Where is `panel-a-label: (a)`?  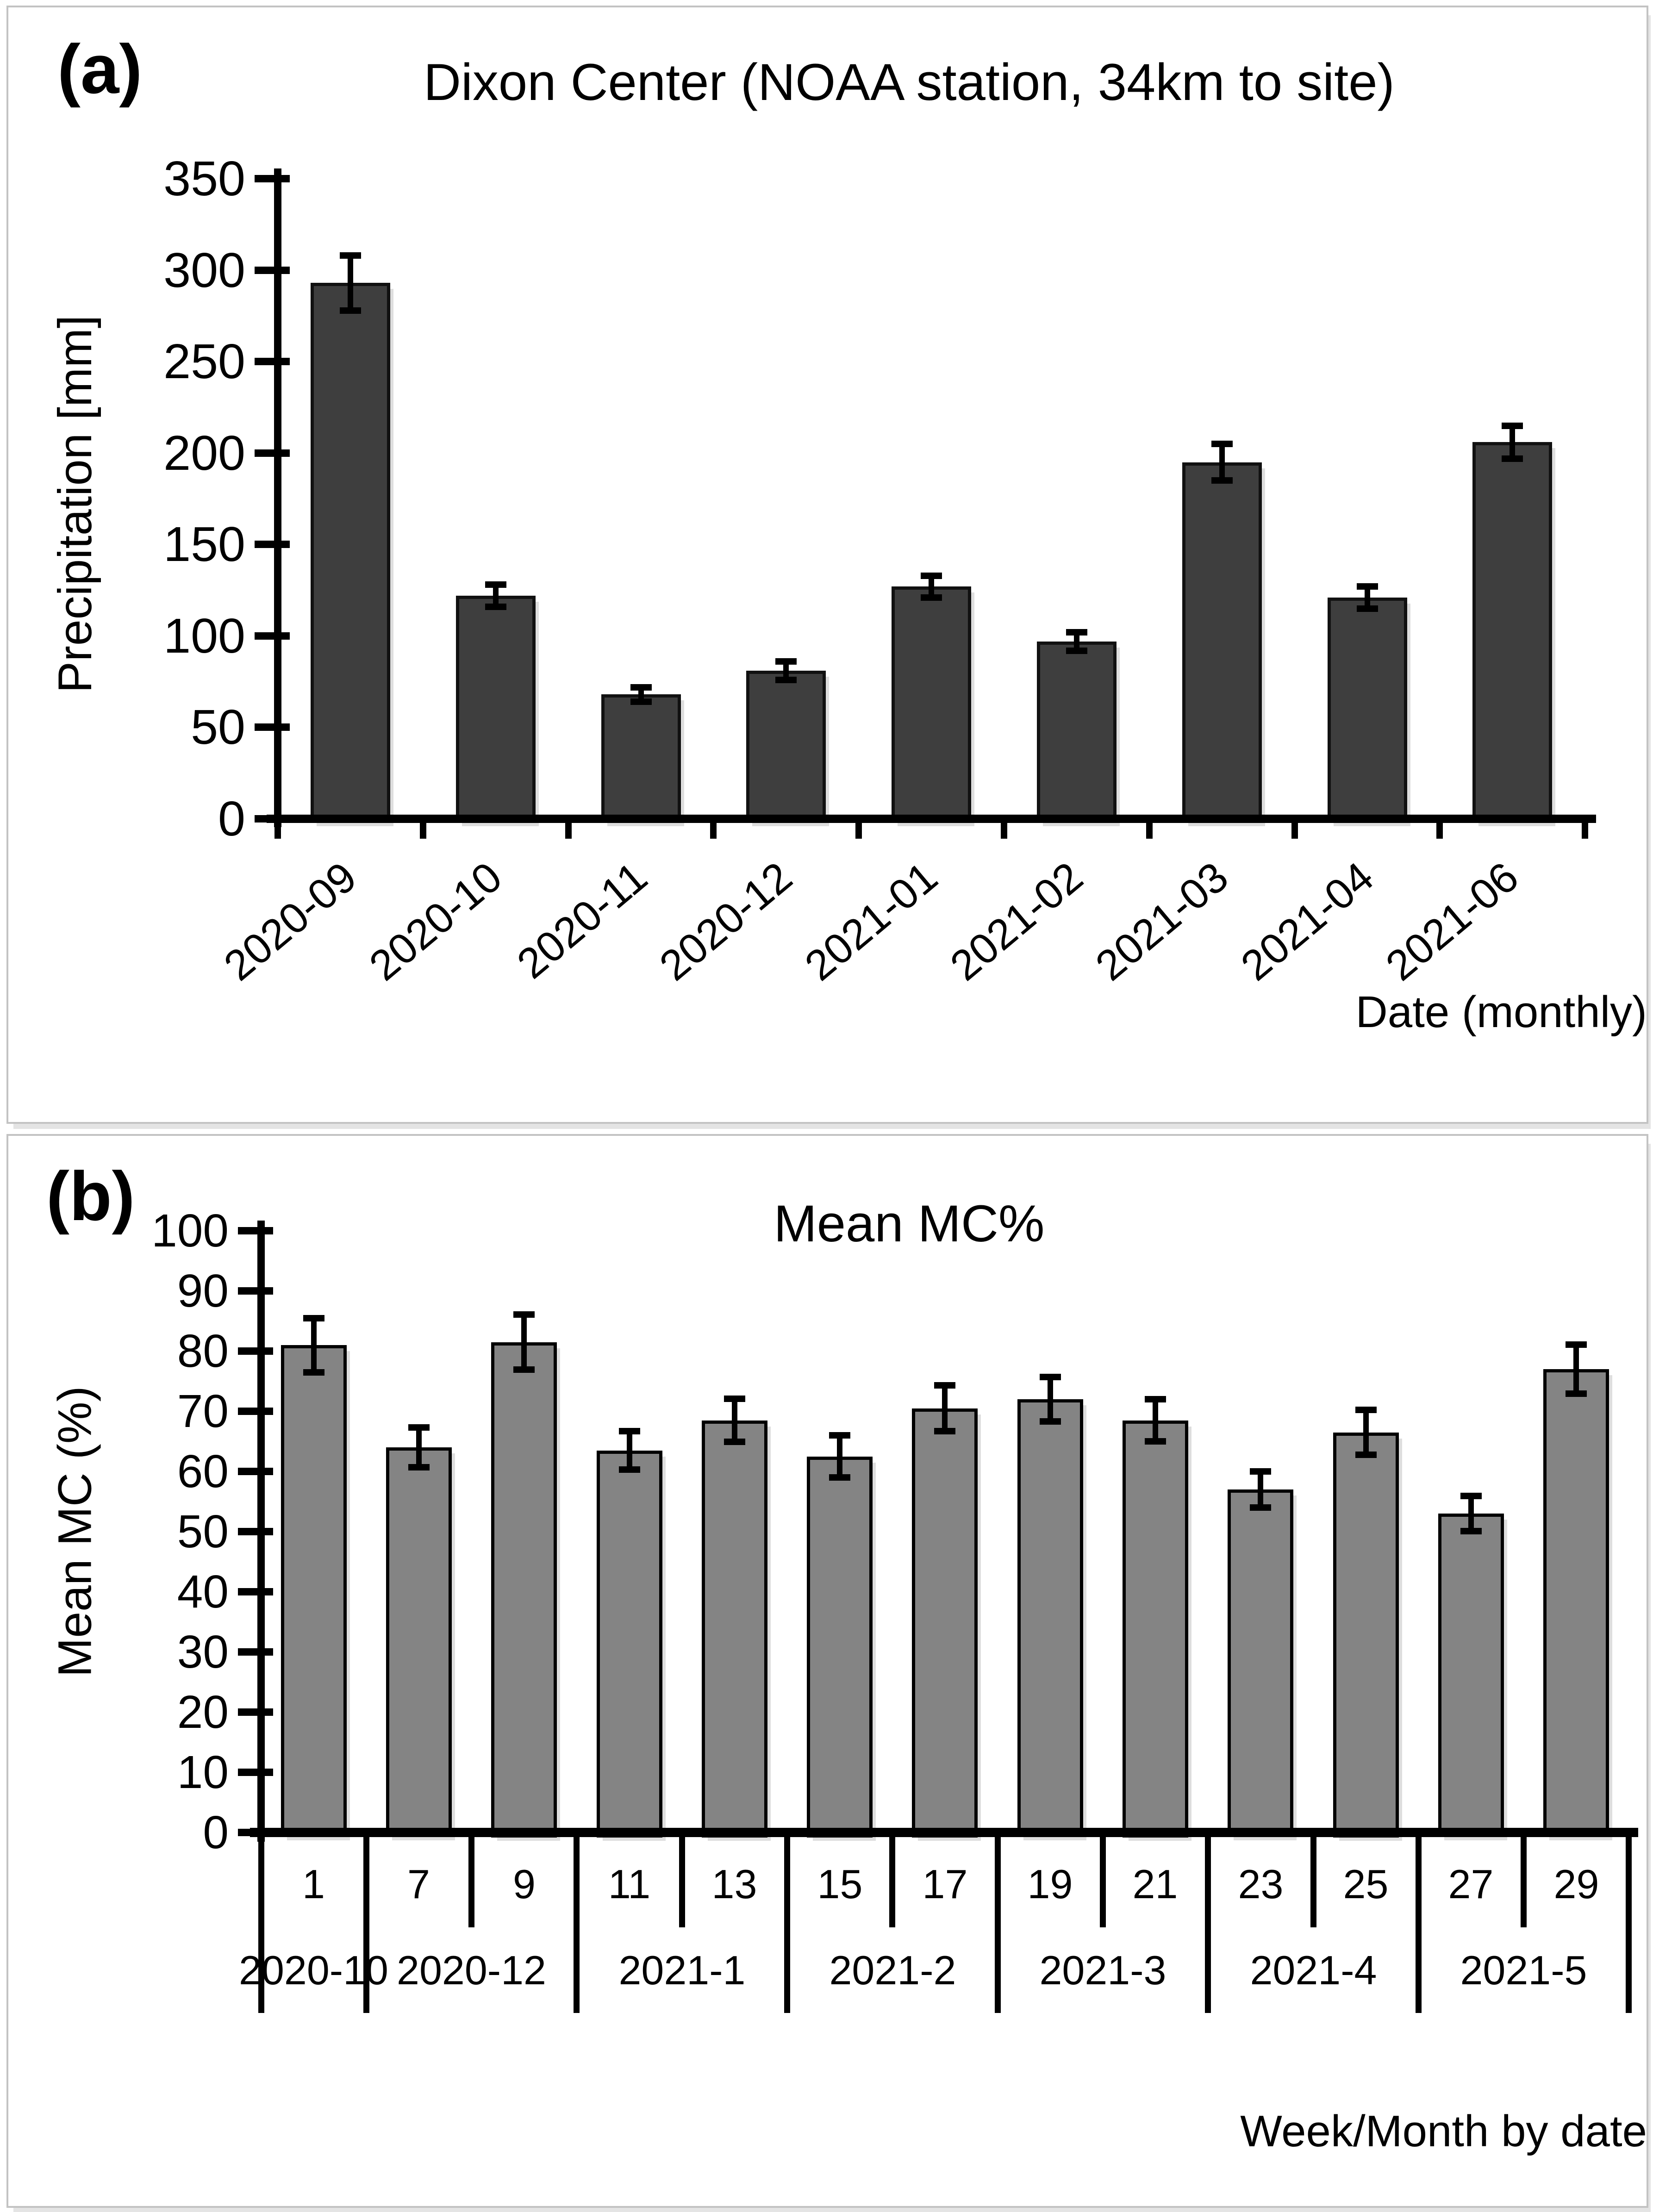 panel-a-label: (a) is located at coordinates (100, 69).